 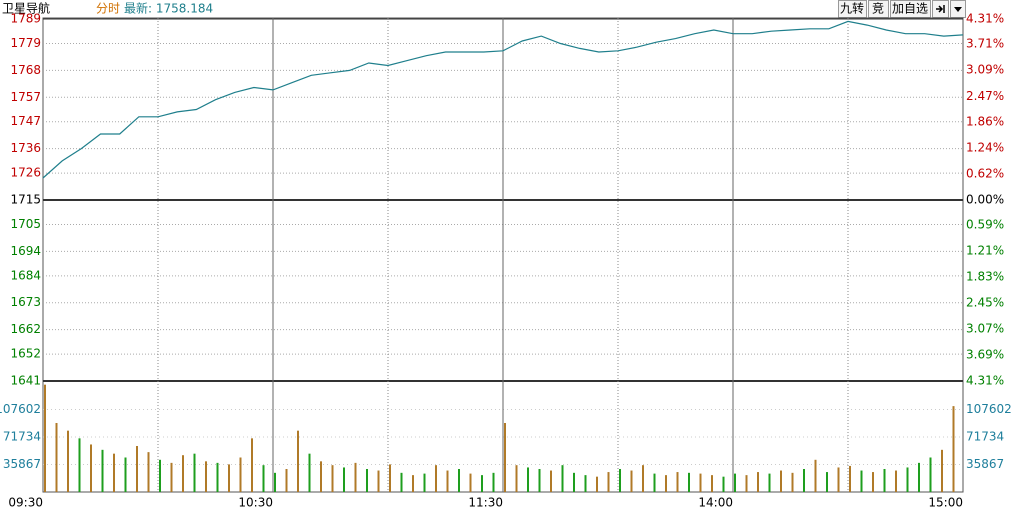 What do you see at coordinates (985, 328) in the screenshot?
I see `y2-tick-label: 3.07%` at bounding box center [985, 328].